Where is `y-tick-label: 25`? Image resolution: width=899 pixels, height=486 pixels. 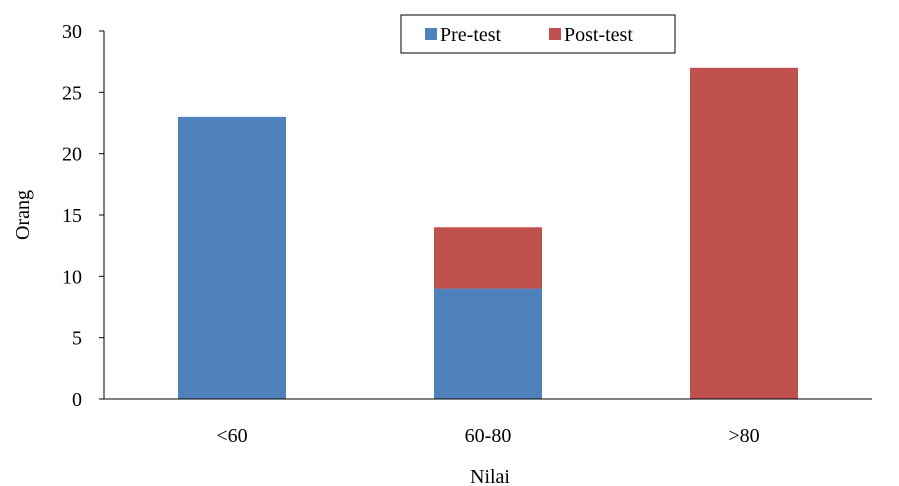
y-tick-label: 25 is located at coordinates (72, 93).